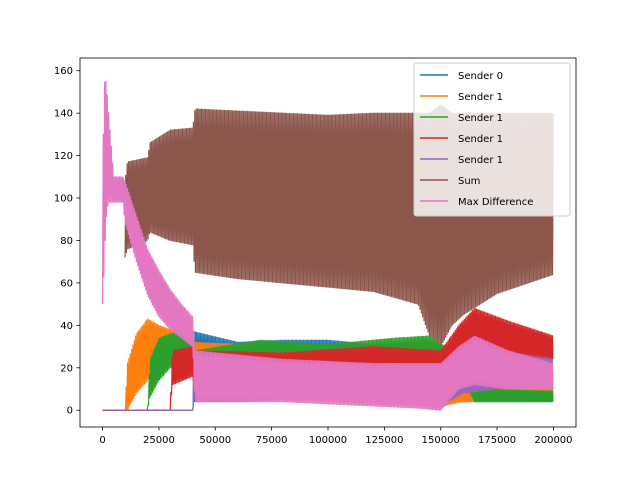 The width and height of the screenshot is (640, 480). Describe the element at coordinates (102, 440) in the screenshot. I see `x-tick-label: 0` at that location.